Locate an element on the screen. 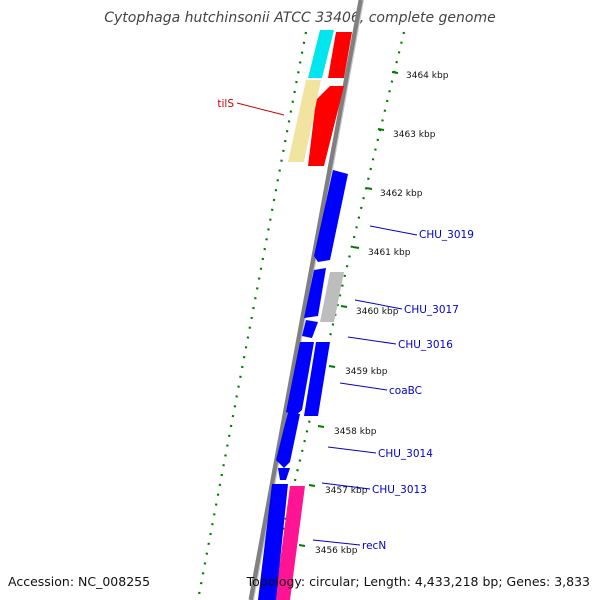  tick-label: 3460 kbp is located at coordinates (377, 312).